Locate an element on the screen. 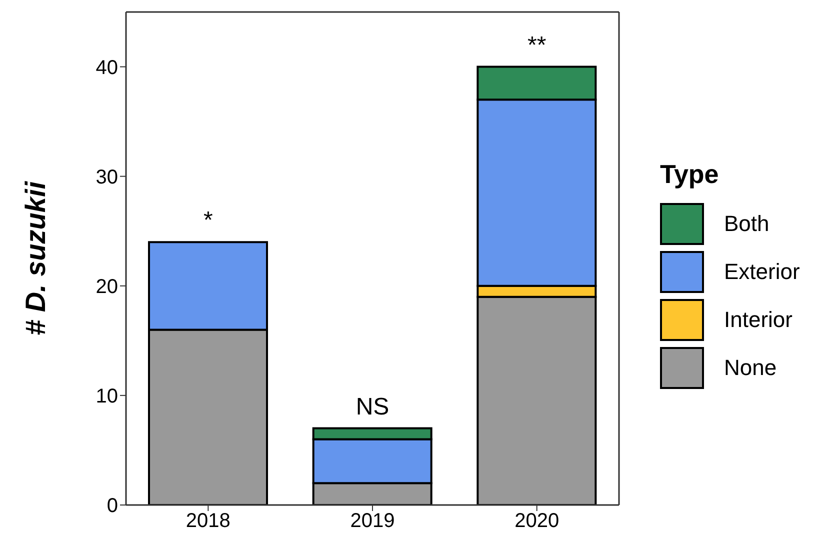  y-tick-label: 30 is located at coordinates (107, 177).